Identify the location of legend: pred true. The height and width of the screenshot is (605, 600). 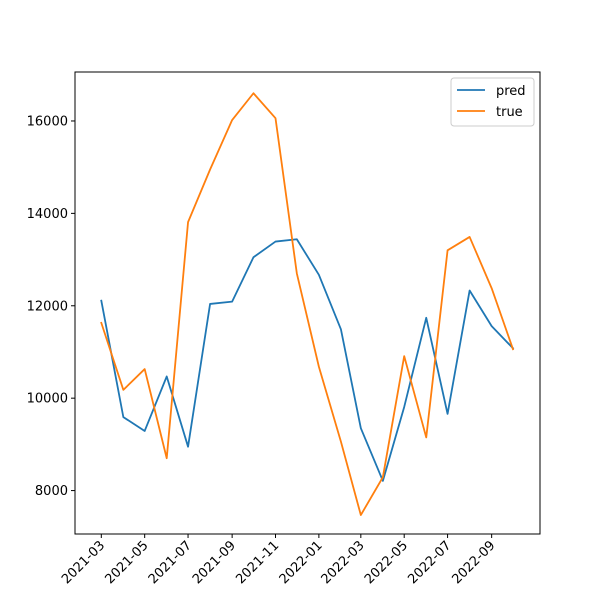
(492, 102).